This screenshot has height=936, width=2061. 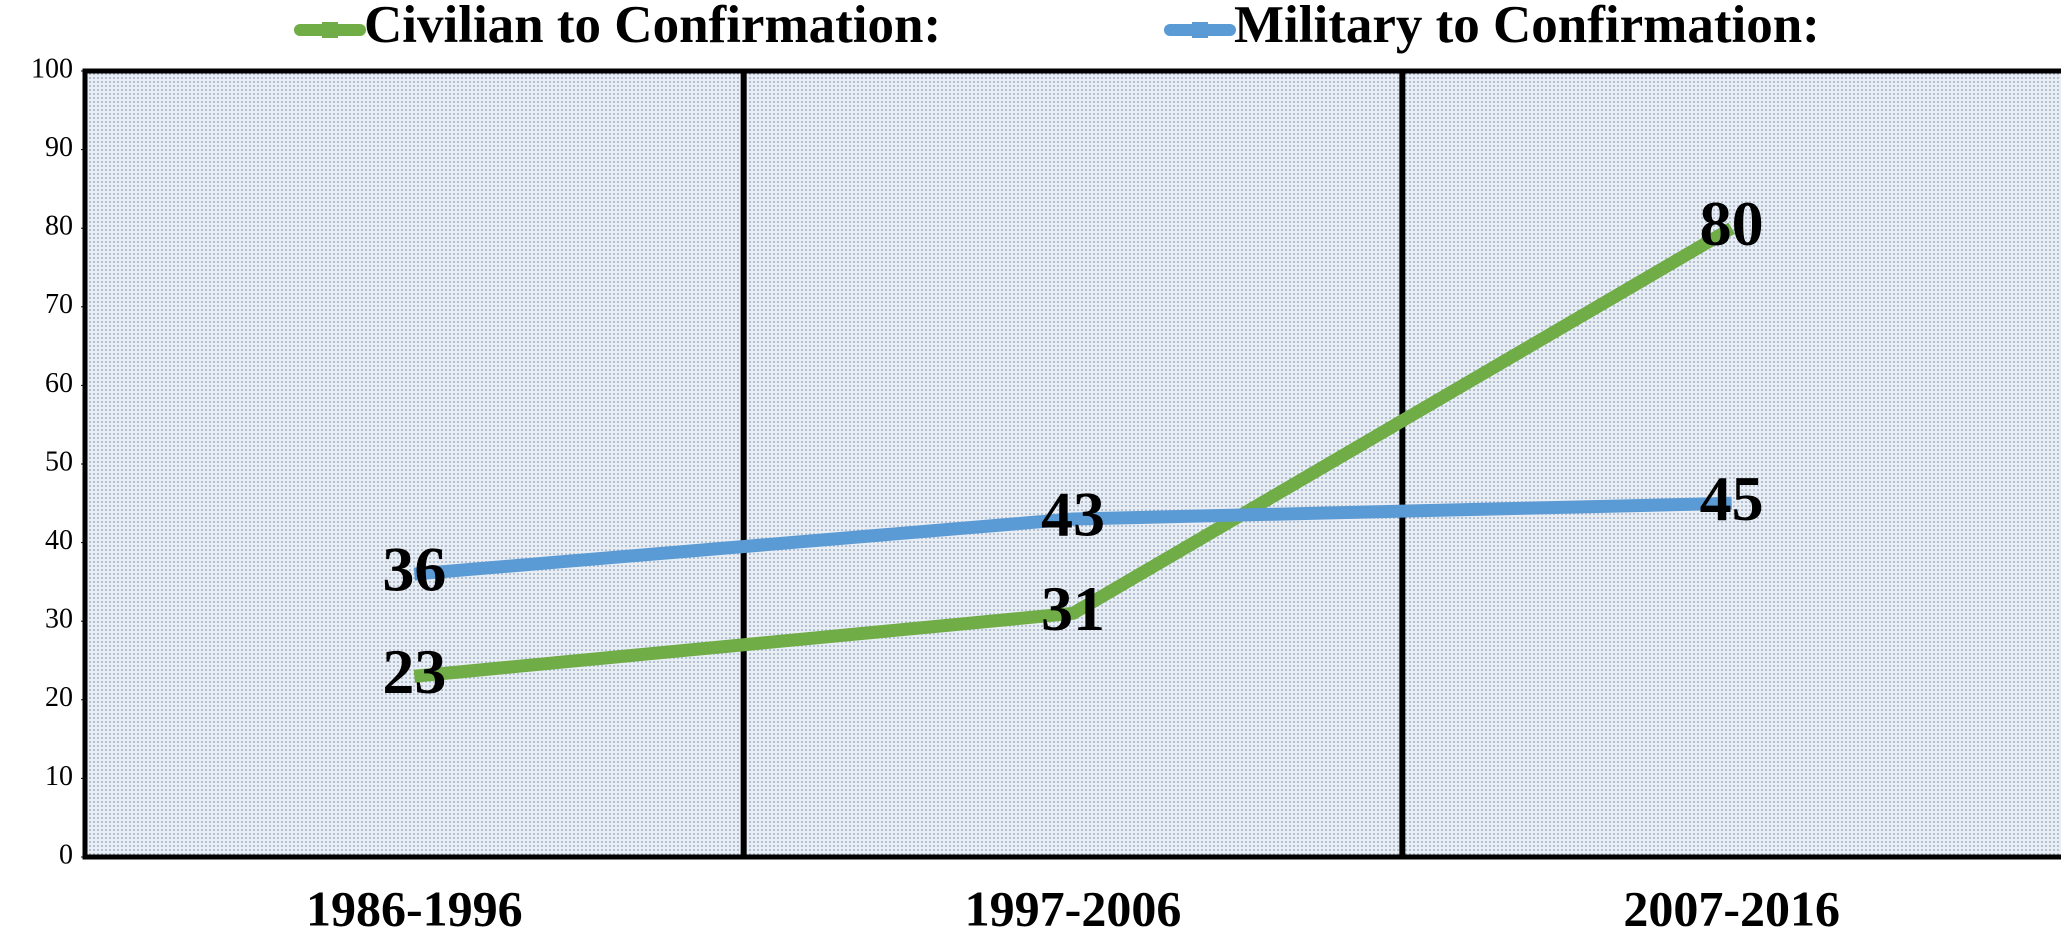 What do you see at coordinates (59, 697) in the screenshot?
I see `y-tick-label: 20` at bounding box center [59, 697].